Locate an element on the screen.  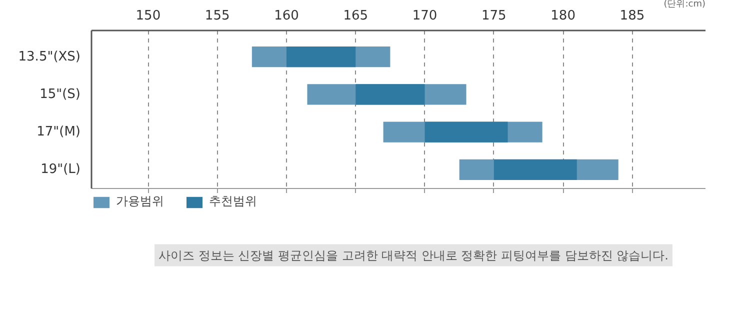
y-tick-label: 15"(S) is located at coordinates (60, 94).